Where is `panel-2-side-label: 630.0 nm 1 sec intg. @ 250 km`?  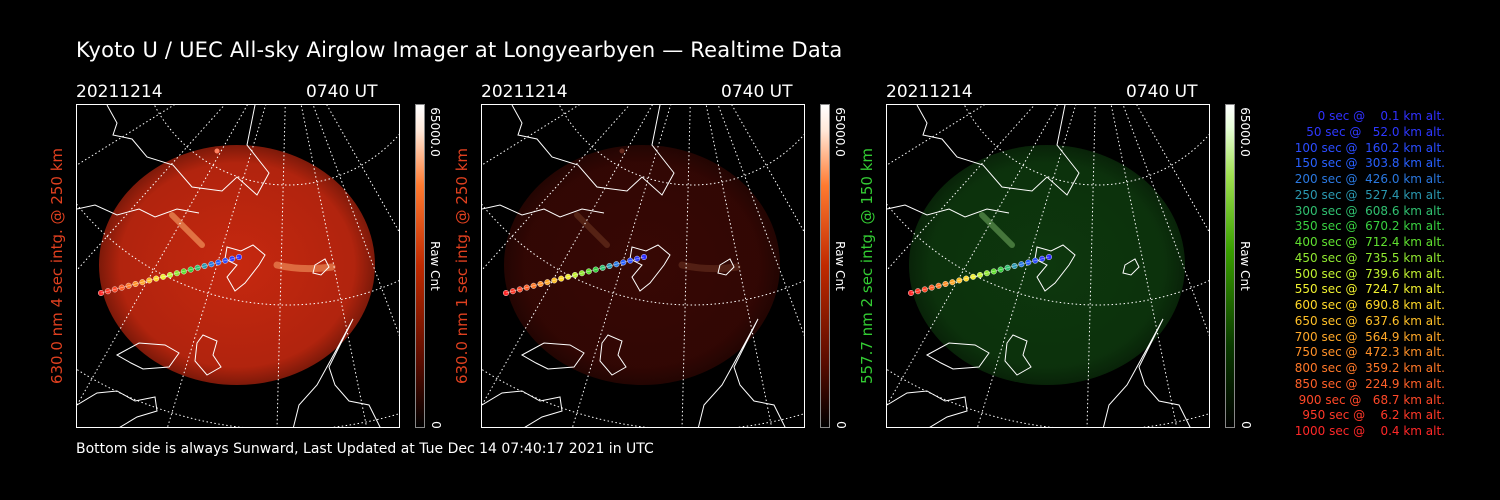
panel-2-side-label: 630.0 nm 1 sec intg. @ 250 km is located at coordinates (462, 266).